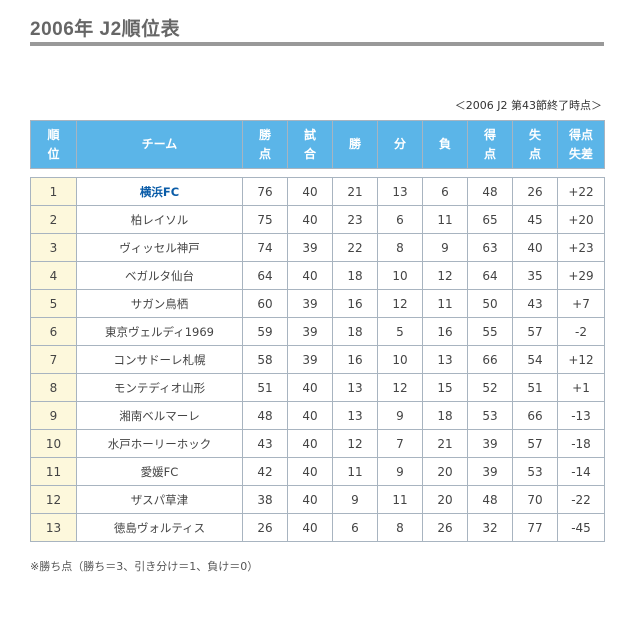 Image resolution: width=629 pixels, height=629 pixels. What do you see at coordinates (445, 247) in the screenshot?
I see `lost-cell: 9` at bounding box center [445, 247].